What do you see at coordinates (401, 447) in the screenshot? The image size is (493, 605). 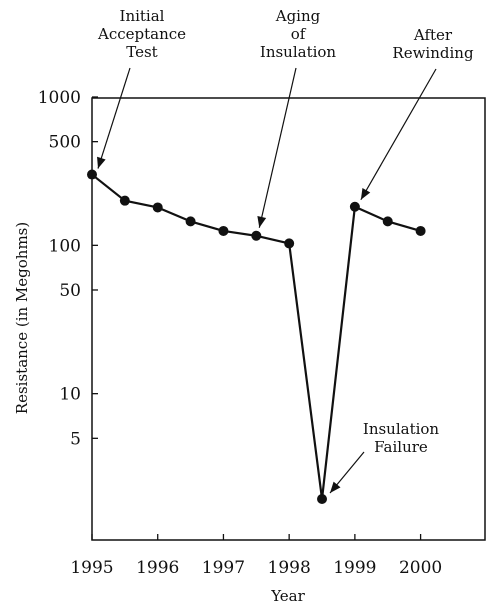 I see `annotation-text: Failure` at bounding box center [401, 447].